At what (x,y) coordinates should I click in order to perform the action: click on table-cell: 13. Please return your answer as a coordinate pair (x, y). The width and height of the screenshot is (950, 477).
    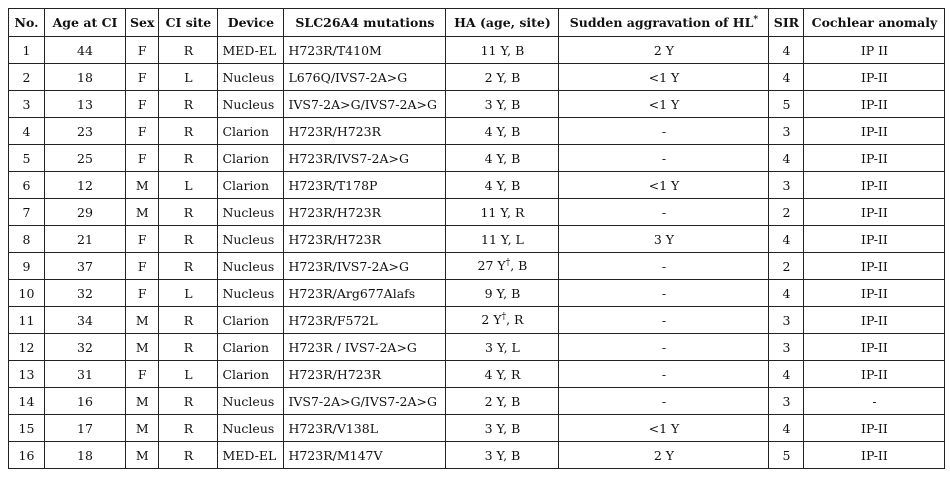
    Looking at the image, I should click on (85, 104).